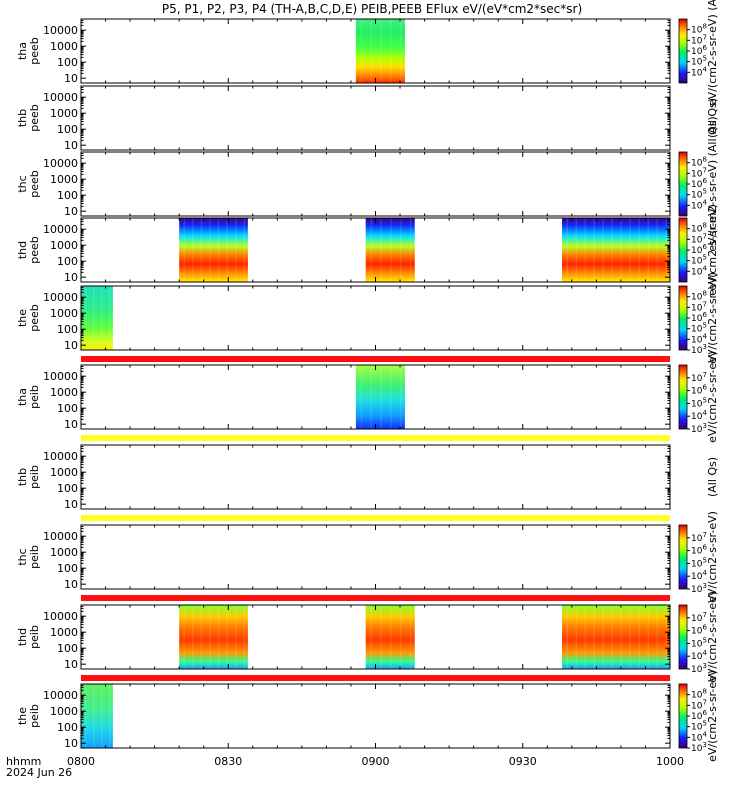 The image size is (750, 800). I want to click on panel-thb-peeb: 10000 1000 100 10 thb peeb (All Qs), so click(367, 118).